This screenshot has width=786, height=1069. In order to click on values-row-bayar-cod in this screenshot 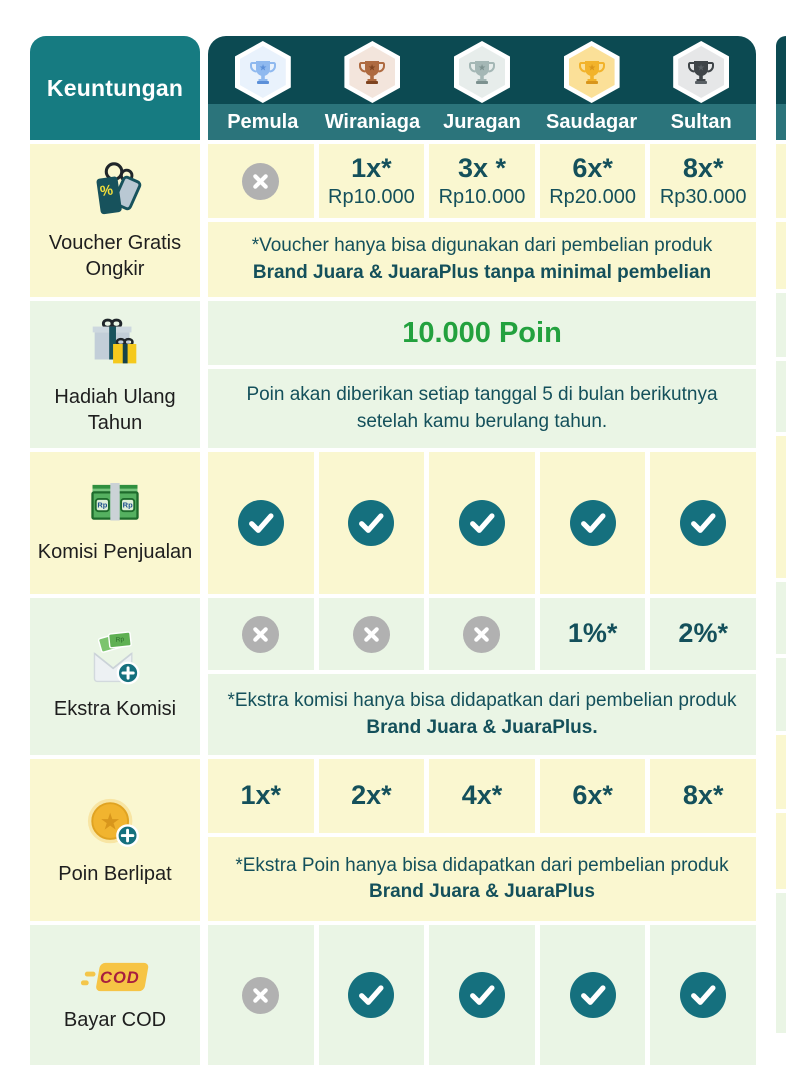, I will do `click(482, 995)`.